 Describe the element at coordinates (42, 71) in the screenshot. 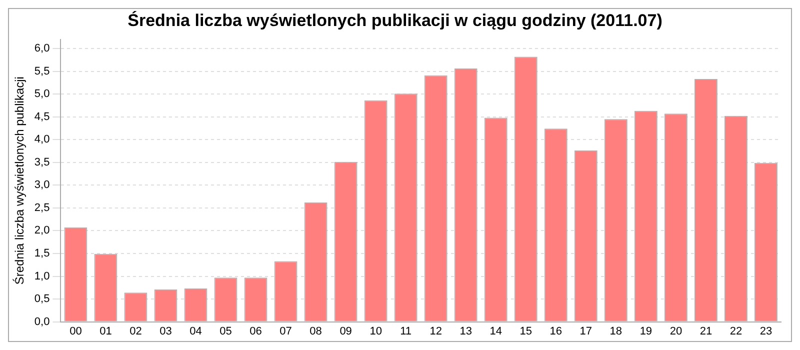

I see `y-tick-label: 5,5` at that location.